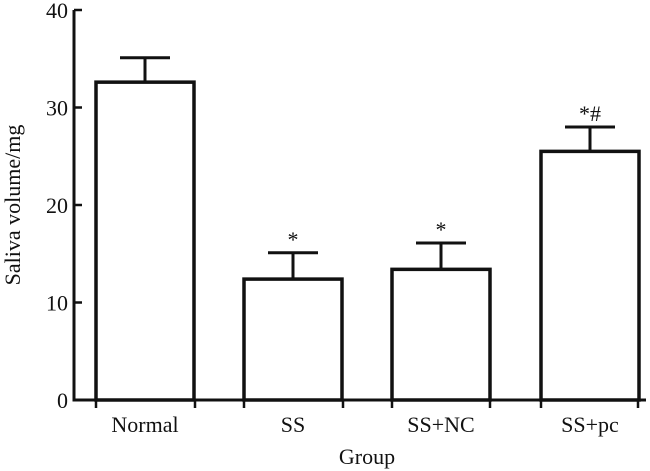 The image size is (650, 471). I want to click on x-axis-label: Group, so click(367, 456).